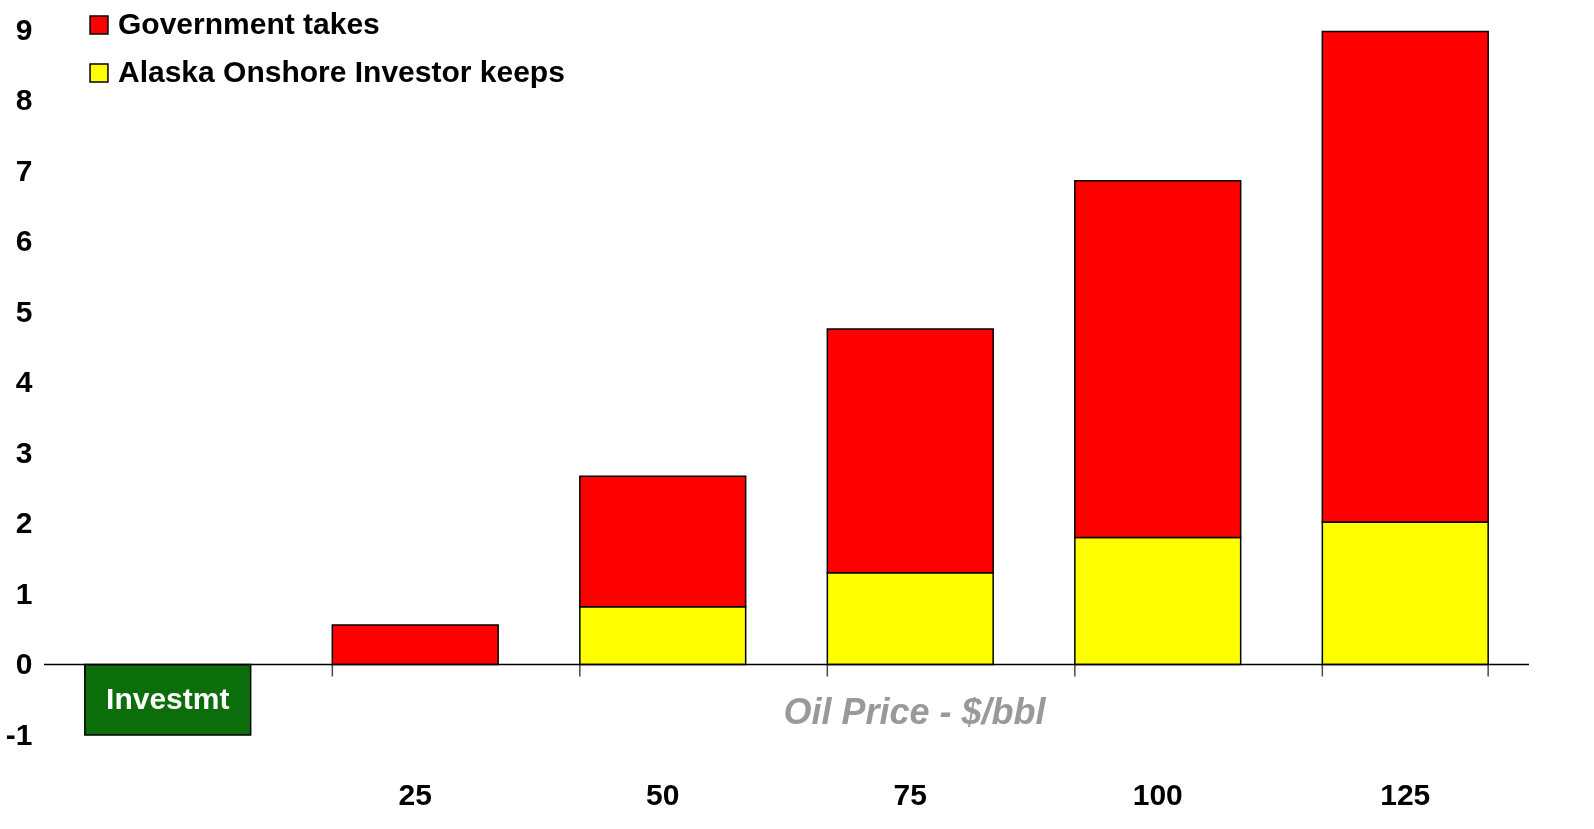 The width and height of the screenshot is (1594, 829). I want to click on y-tick-label: 5, so click(24, 311).